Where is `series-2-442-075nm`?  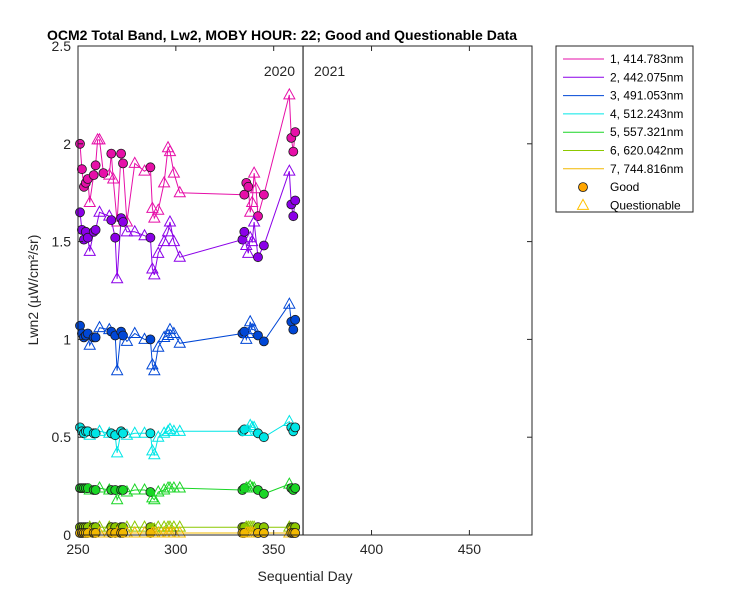 series-2-442-075nm is located at coordinates (188, 224).